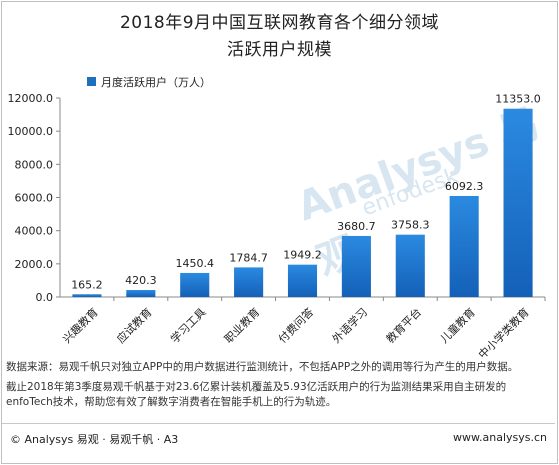 The width and height of the screenshot is (559, 465). I want to click on y-tick-label: 0.0, so click(45, 297).